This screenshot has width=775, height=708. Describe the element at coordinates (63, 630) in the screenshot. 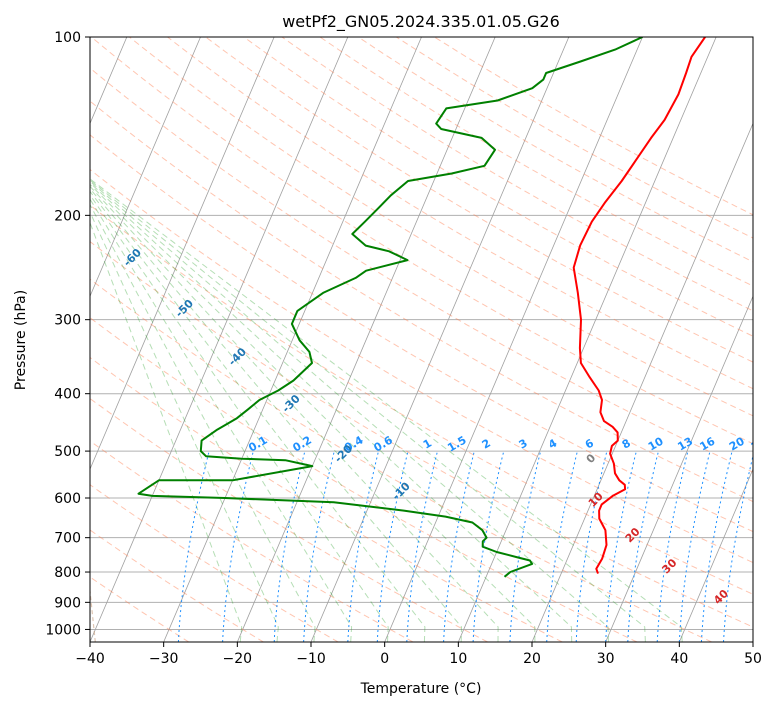

I see `y-tick-label: 1000` at that location.